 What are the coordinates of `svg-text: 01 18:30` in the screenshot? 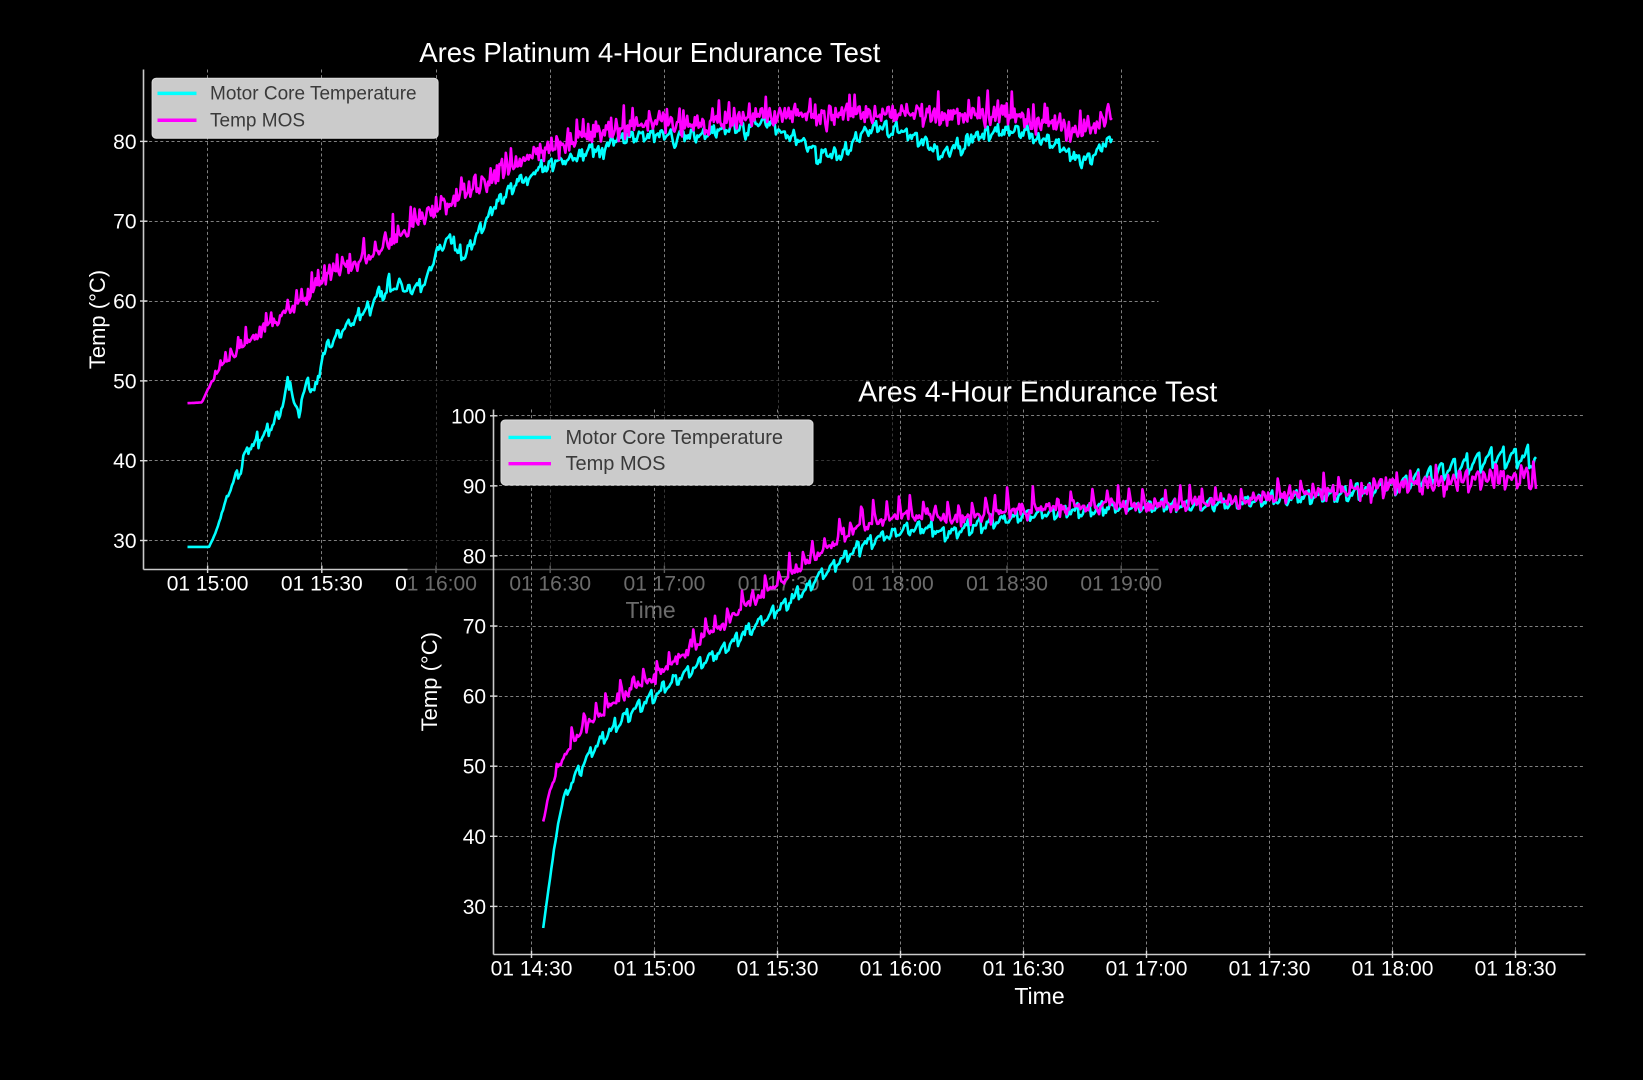 It's located at (1516, 969).